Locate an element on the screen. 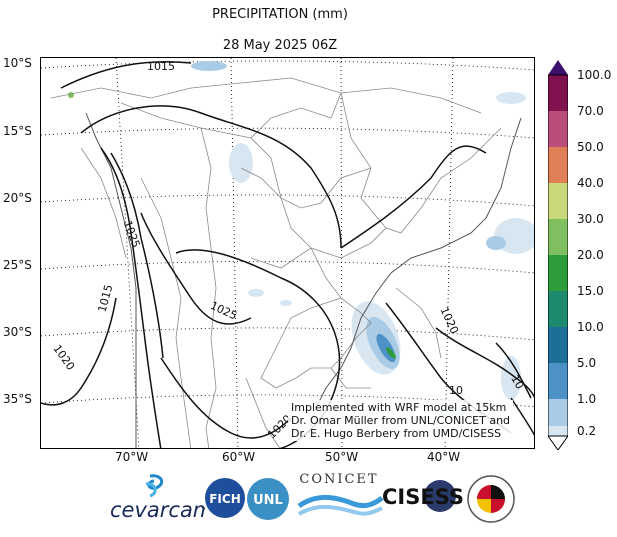 Image resolution: width=617 pixels, height=537 pixels. map-subtitle: 28 May 2025 06Z is located at coordinates (280, 45).